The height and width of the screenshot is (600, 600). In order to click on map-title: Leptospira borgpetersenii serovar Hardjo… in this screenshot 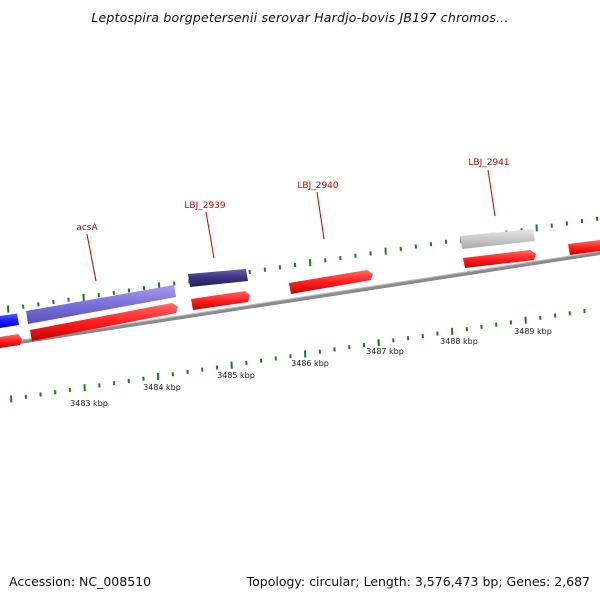, I will do `click(300, 17)`.